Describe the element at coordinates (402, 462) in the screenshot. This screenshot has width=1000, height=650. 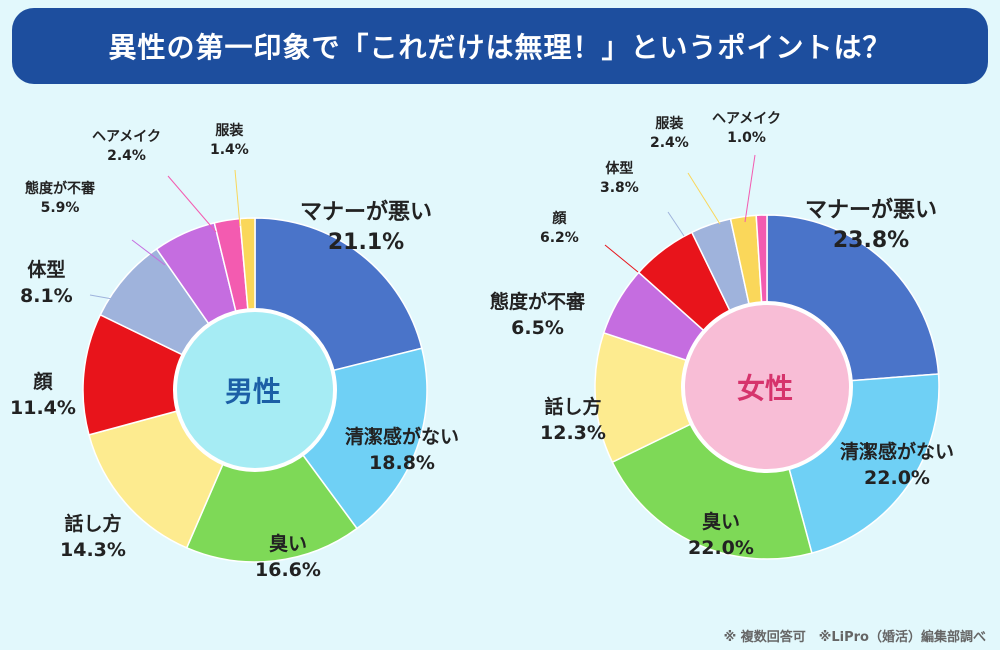
I see `value-label: 18.8%` at that location.